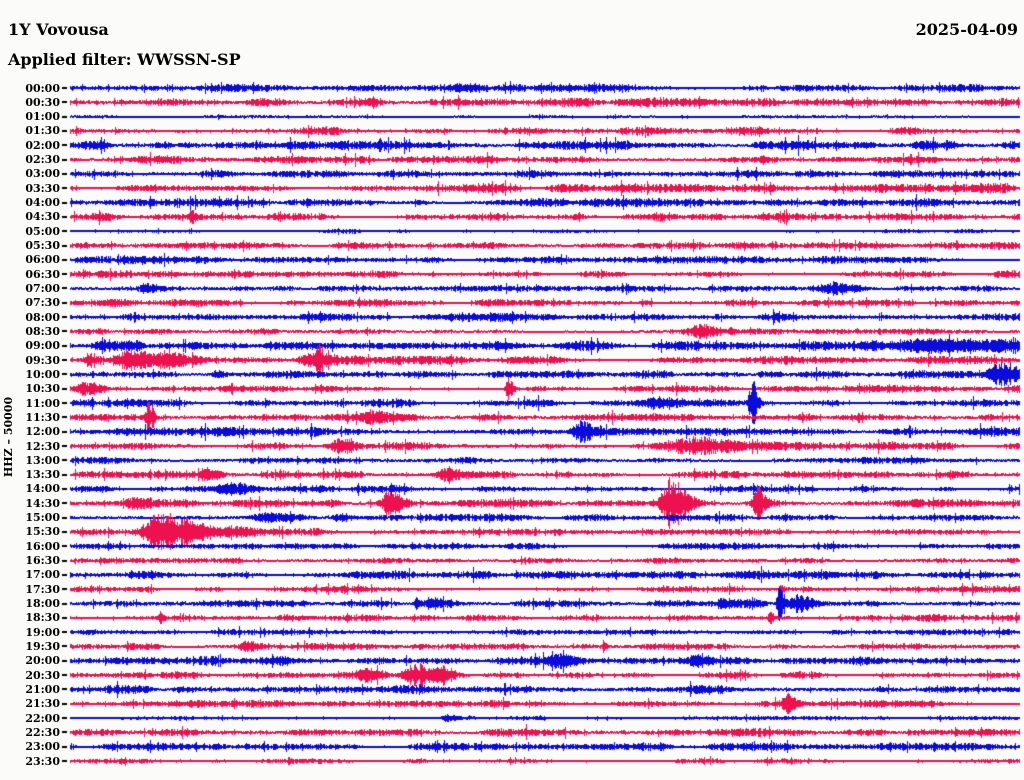 Image resolution: width=1024 pixels, height=780 pixels. What do you see at coordinates (42, 475) in the screenshot?
I see `time-label: 13:30` at bounding box center [42, 475].